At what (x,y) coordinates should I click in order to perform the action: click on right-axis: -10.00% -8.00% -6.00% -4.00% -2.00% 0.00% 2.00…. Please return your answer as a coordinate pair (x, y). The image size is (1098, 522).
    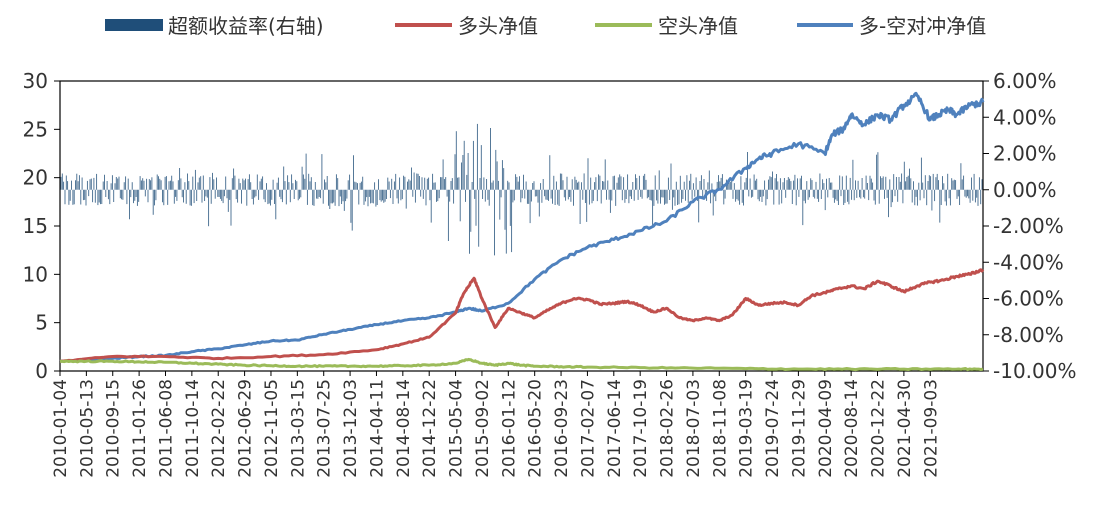
    Looking at the image, I should click on (1029, 226).